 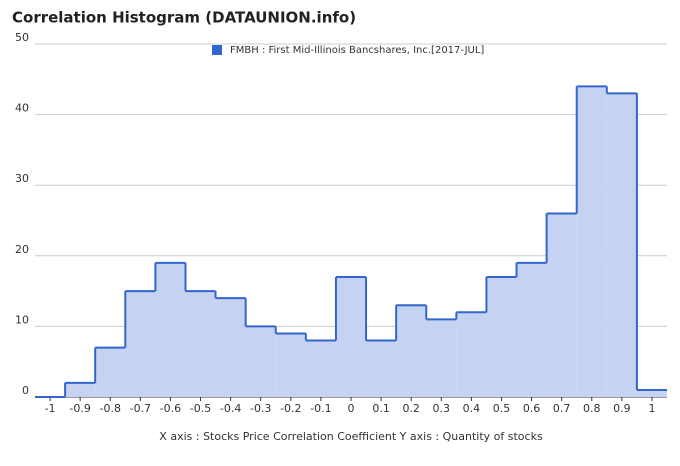 I want to click on y-tick-label: 30, so click(x=22, y=178).